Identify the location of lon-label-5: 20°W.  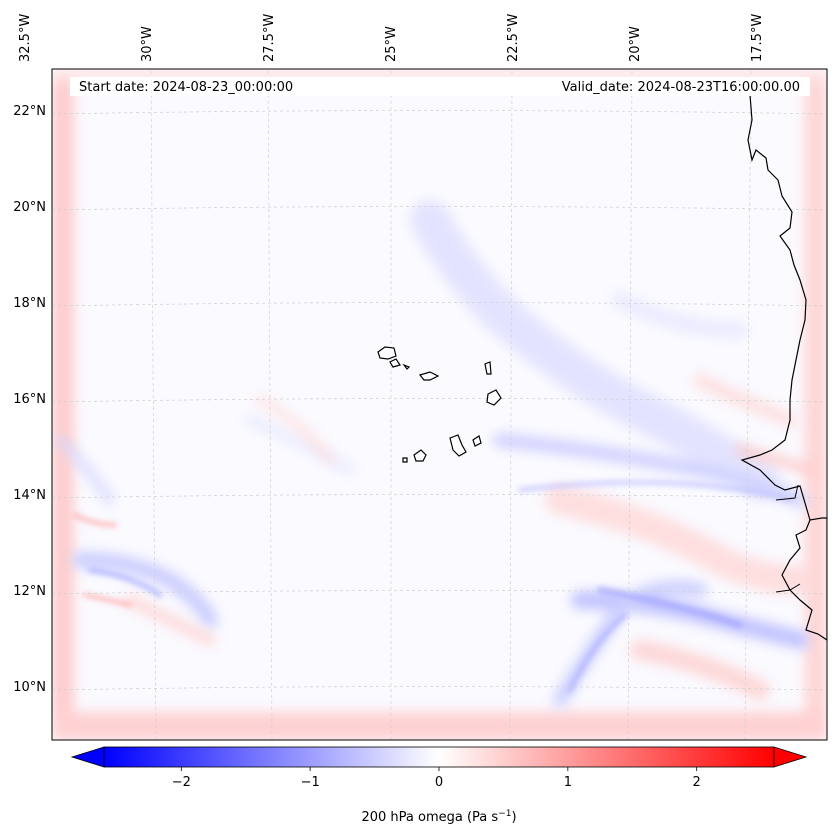
(635, 44).